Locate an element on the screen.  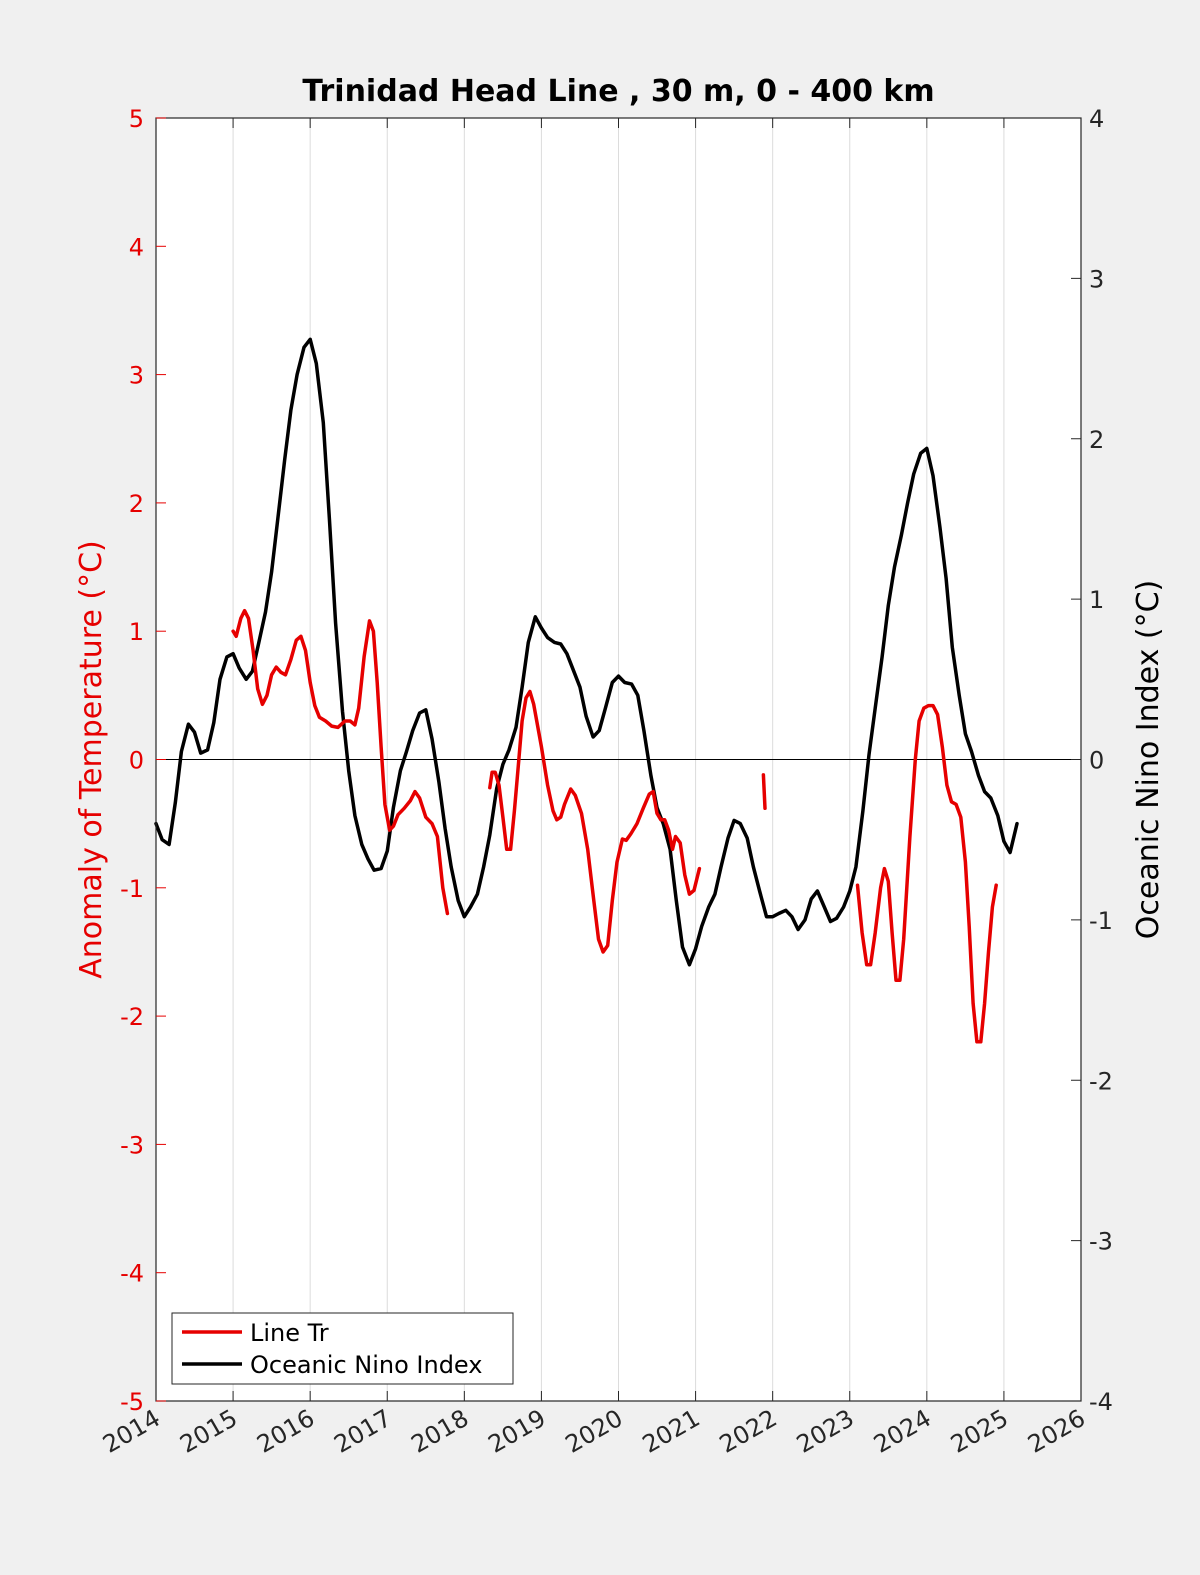
y2-tick-label--3: -3 is located at coordinates (1101, 1242).